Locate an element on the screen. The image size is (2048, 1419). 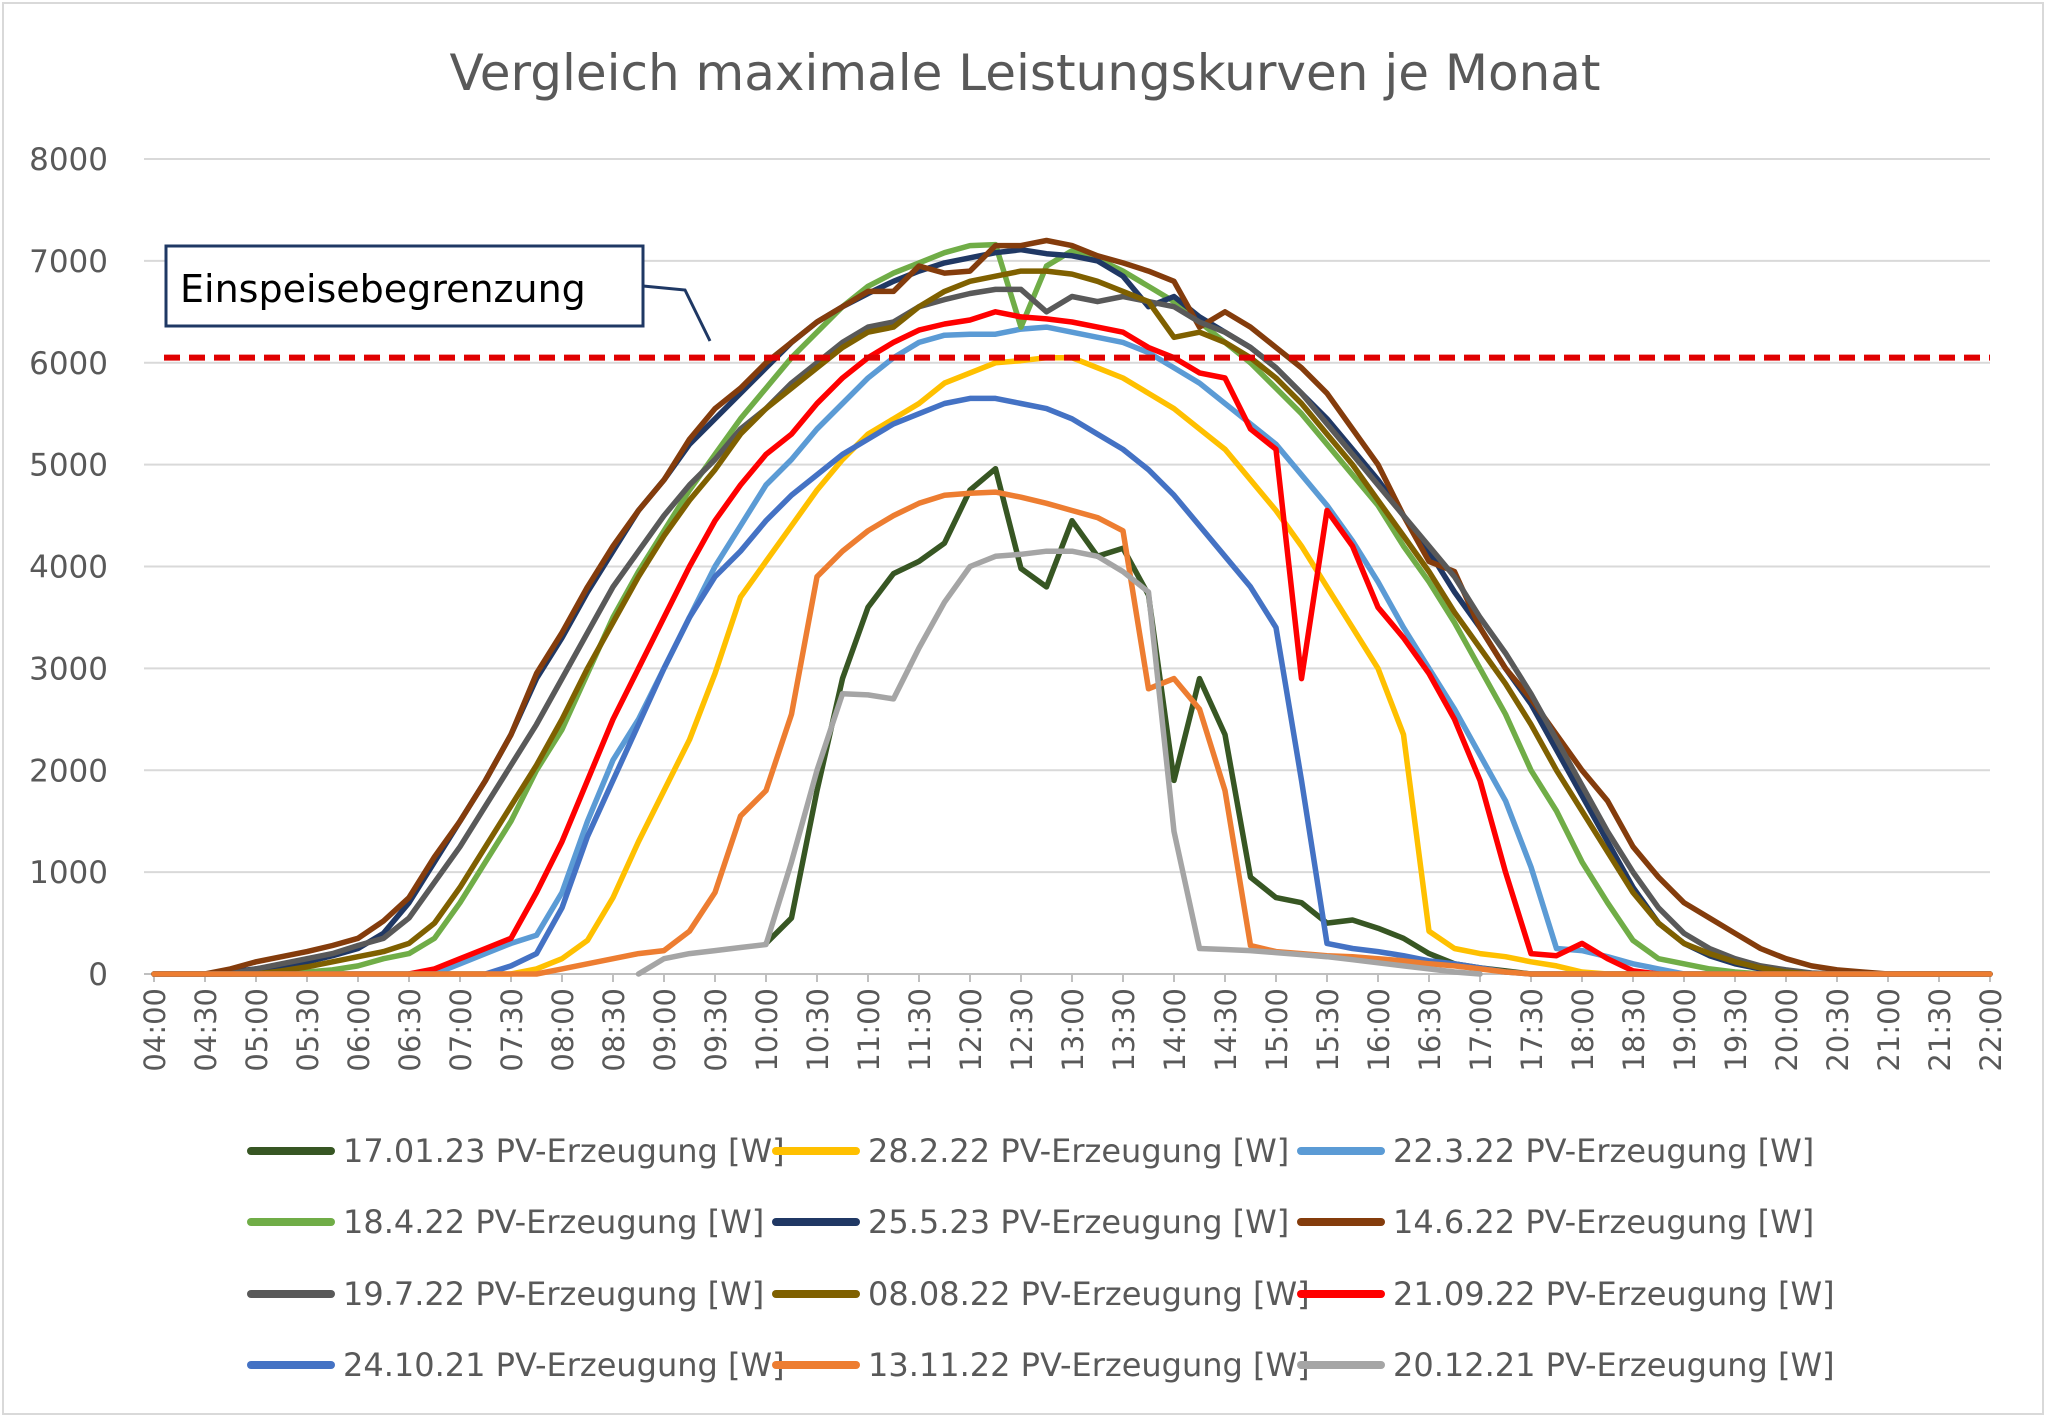
x-tick-label: 15:30 is located at coordinates (1328, 1030).